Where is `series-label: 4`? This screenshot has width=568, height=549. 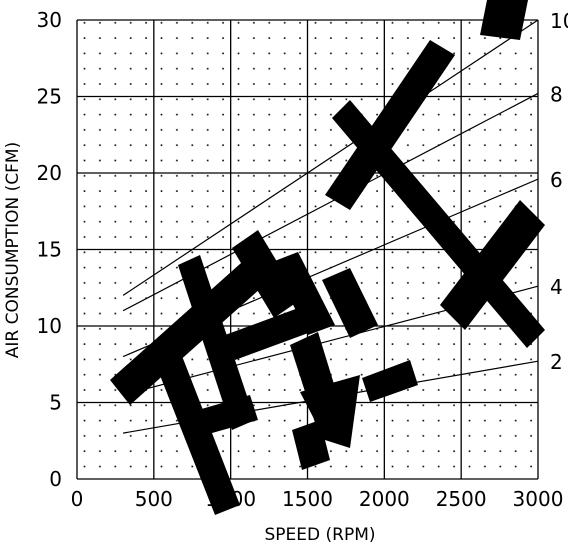 series-label: 4 is located at coordinates (556, 287).